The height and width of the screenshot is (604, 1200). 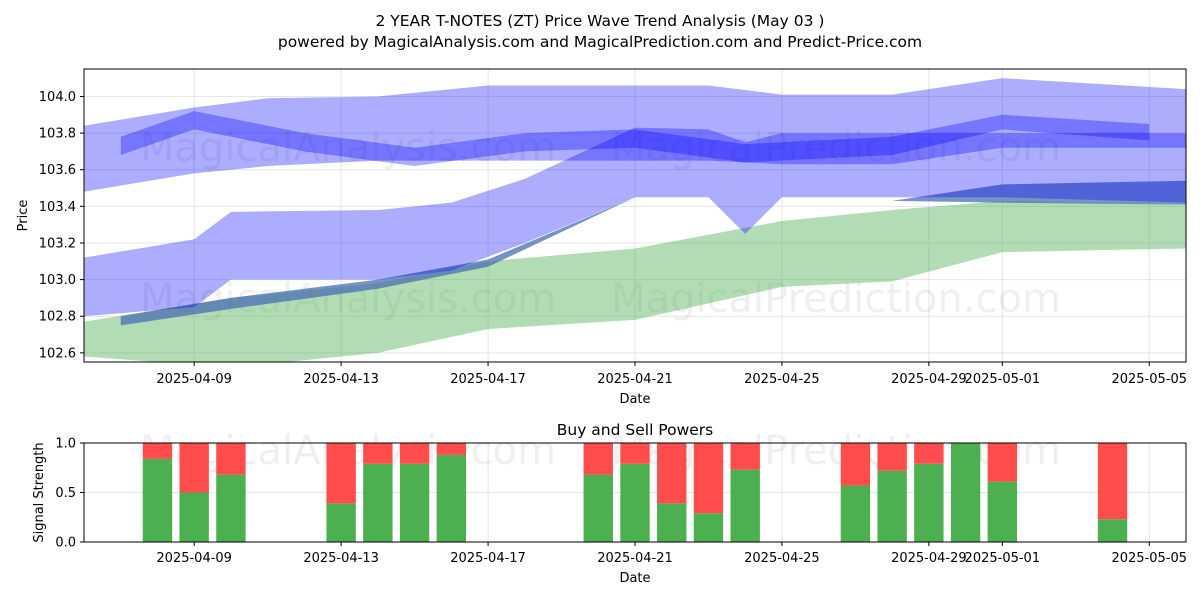 What do you see at coordinates (65, 493) in the screenshot?
I see `power-ytick-label: 0.5` at bounding box center [65, 493].